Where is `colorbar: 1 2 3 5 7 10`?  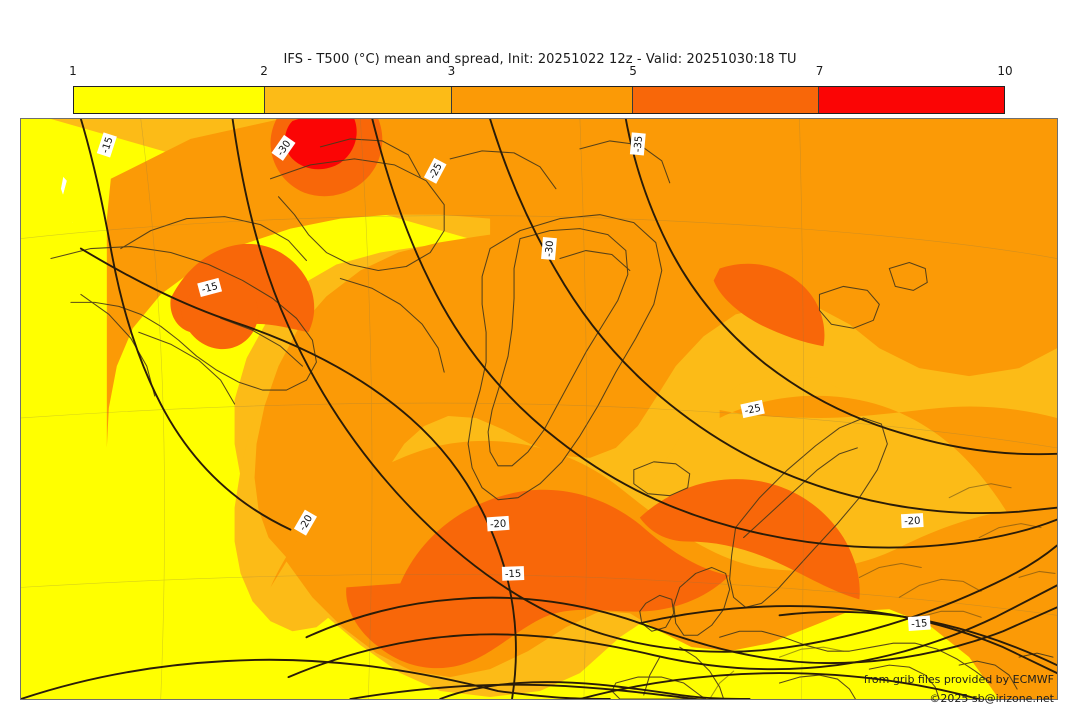 colorbar: 1 2 3 5 7 10 is located at coordinates (541, 89).